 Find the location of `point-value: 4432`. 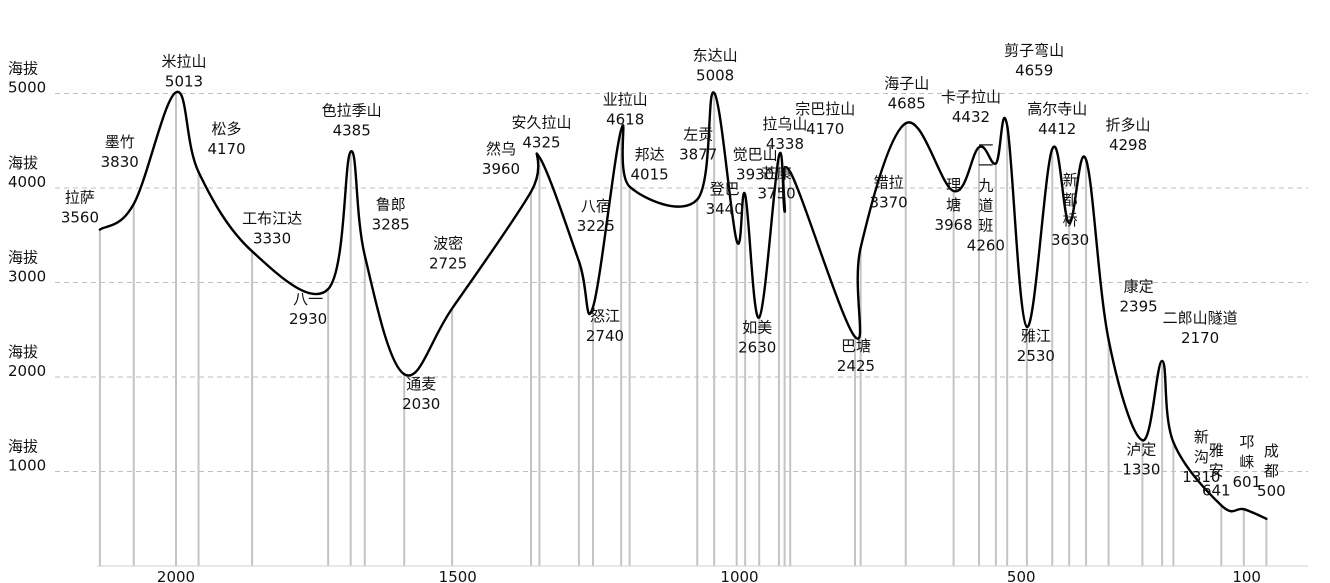

point-value: 4432 is located at coordinates (971, 117).